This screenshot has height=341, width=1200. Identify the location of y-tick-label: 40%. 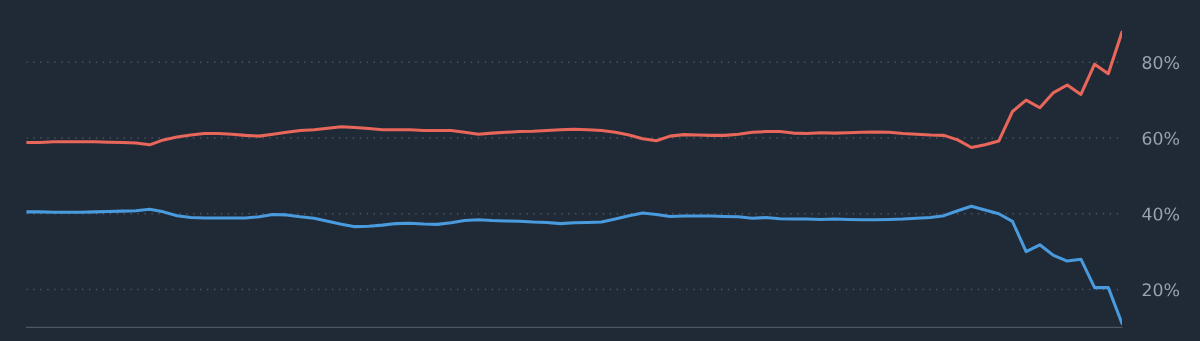
(1161, 214).